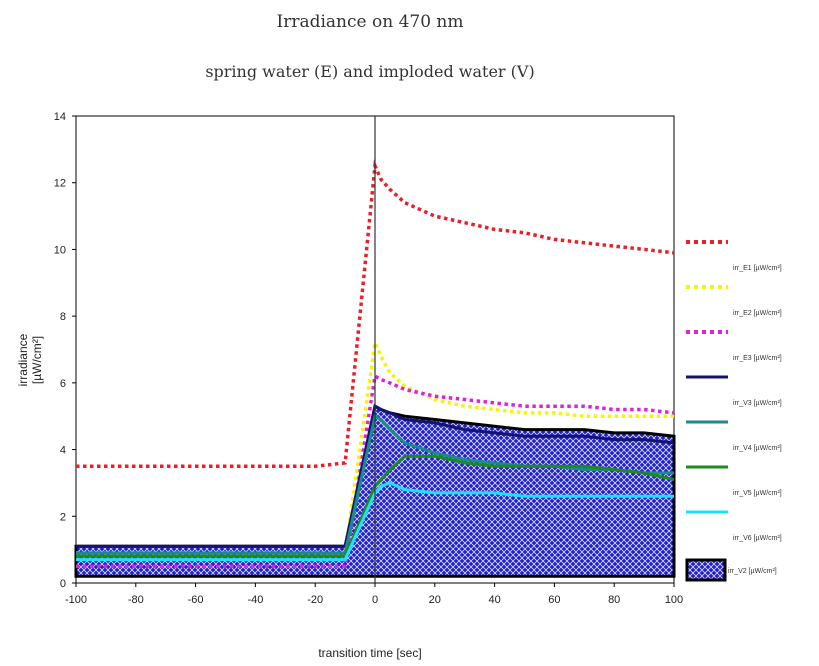 The image size is (819, 666). What do you see at coordinates (60, 184) in the screenshot?
I see `y-tick-label: 12` at bounding box center [60, 184].